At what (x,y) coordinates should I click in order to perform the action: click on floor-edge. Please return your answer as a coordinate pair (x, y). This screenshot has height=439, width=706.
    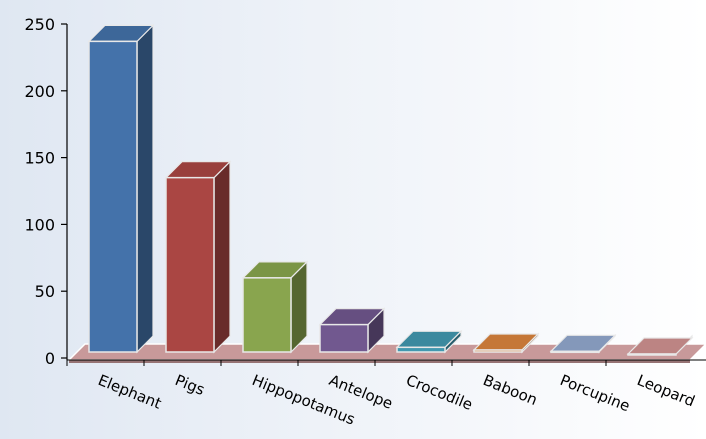
    Looking at the image, I should click on (379, 361).